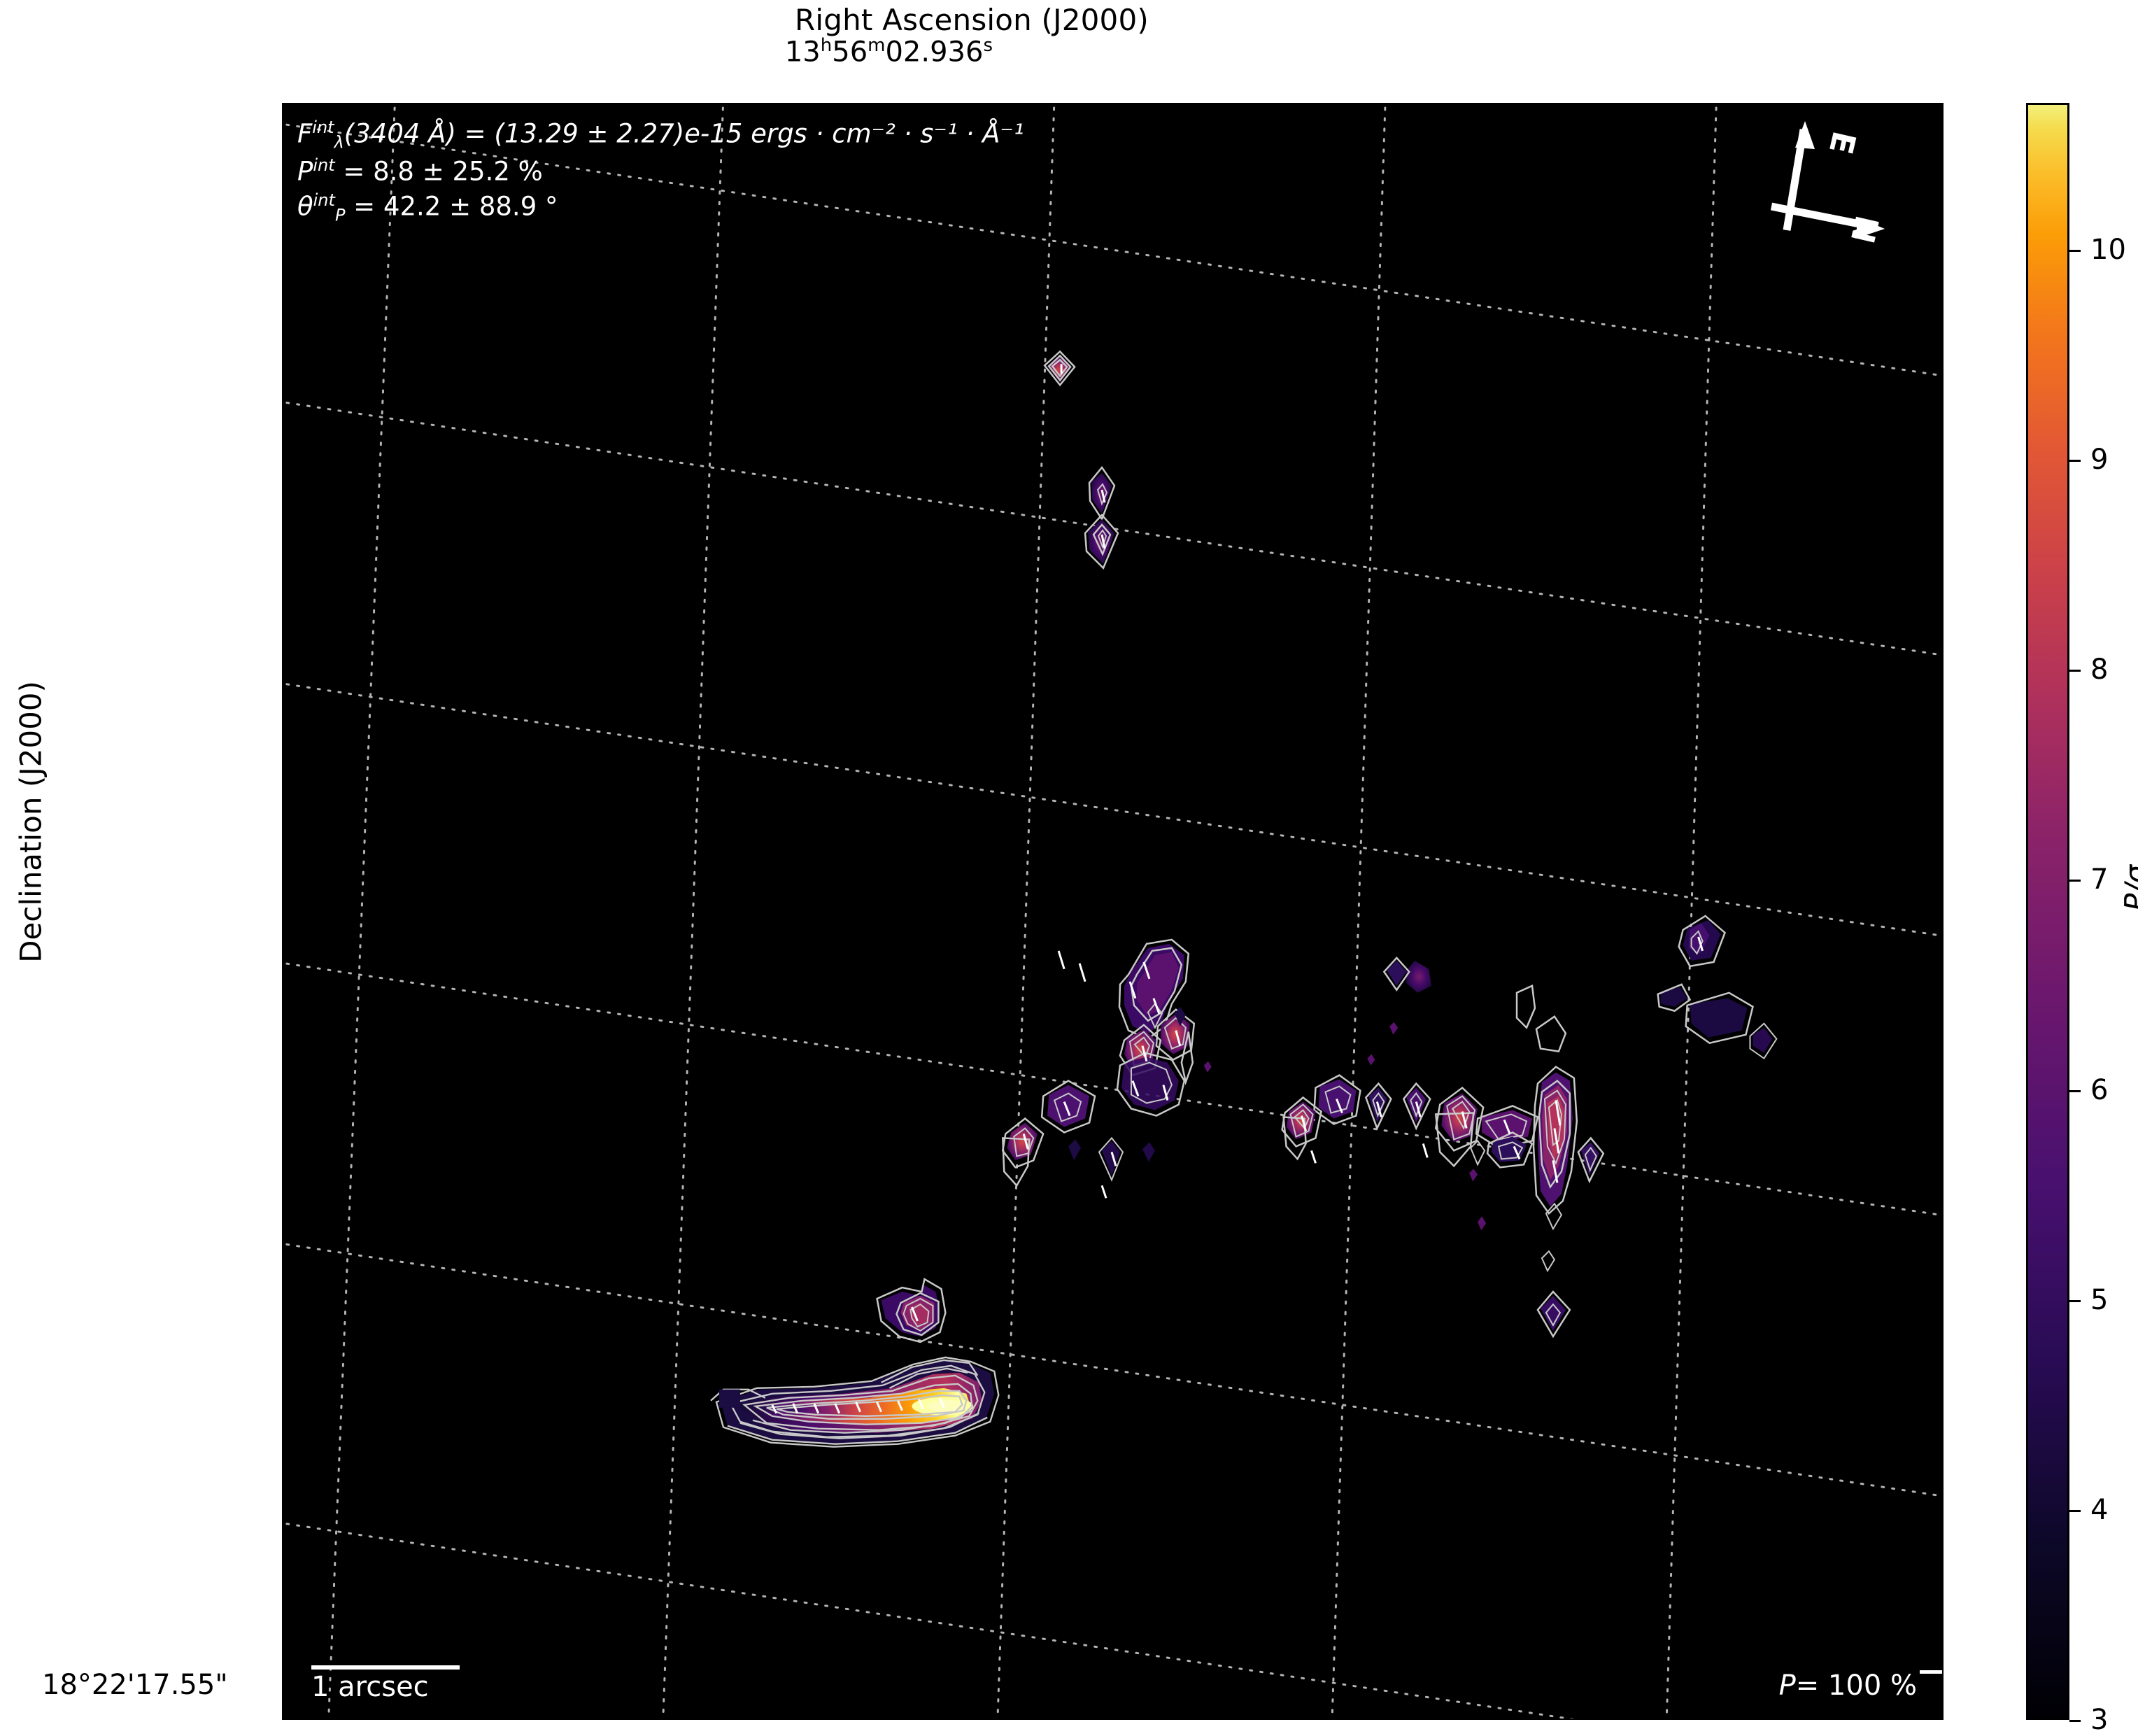  What do you see at coordinates (1345, 1126) in the screenshot?
I see `knot-specks` at bounding box center [1345, 1126].